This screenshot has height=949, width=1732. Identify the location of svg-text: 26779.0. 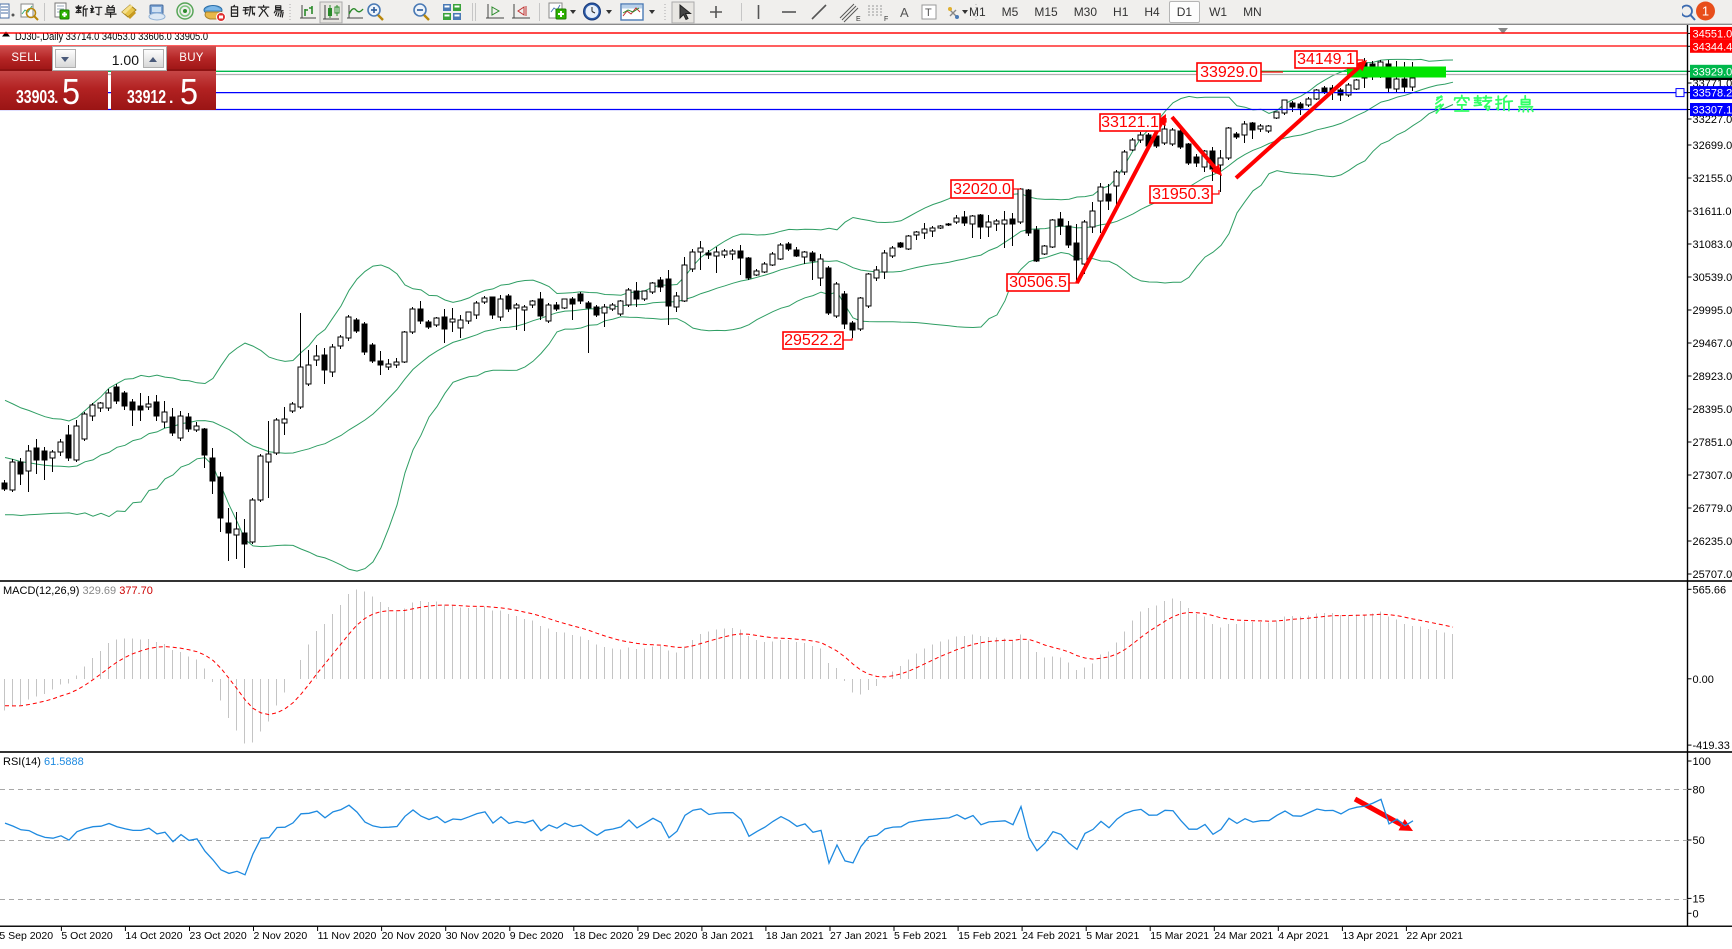
(1712, 509).